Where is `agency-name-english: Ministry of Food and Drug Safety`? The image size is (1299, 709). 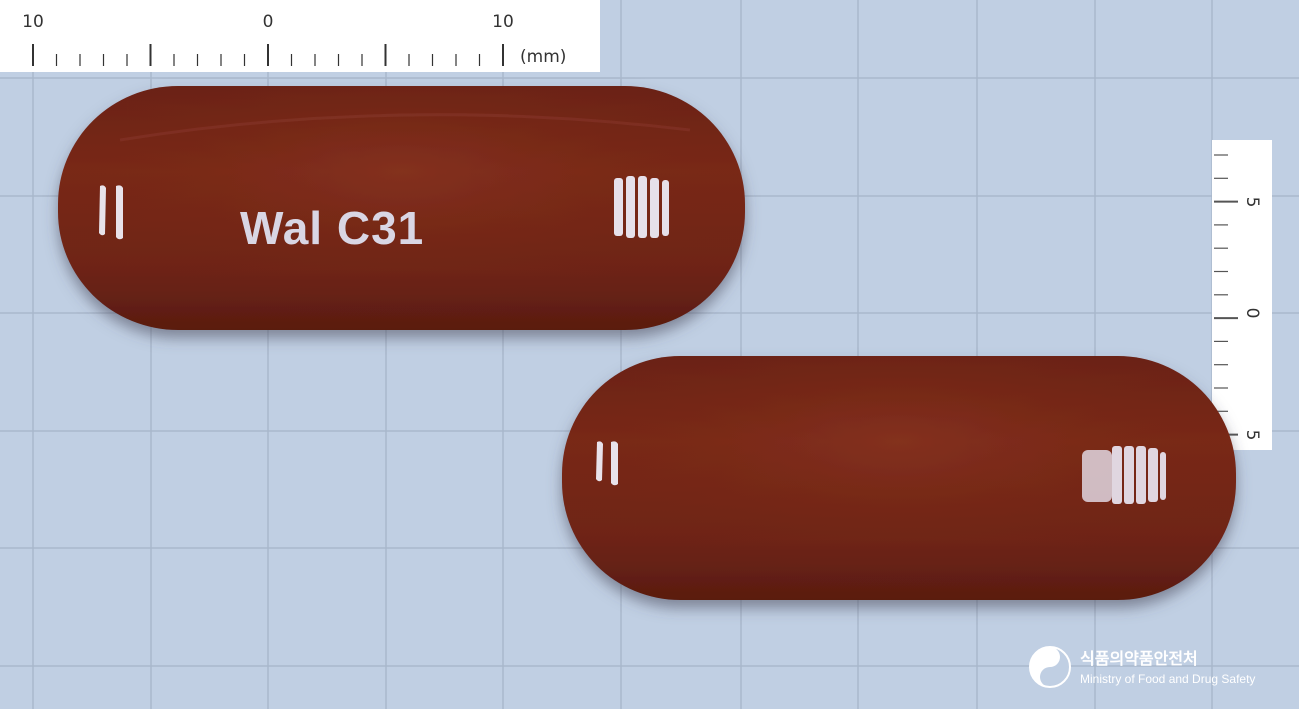
agency-name-english: Ministry of Food and Drug Safety is located at coordinates (1167, 679).